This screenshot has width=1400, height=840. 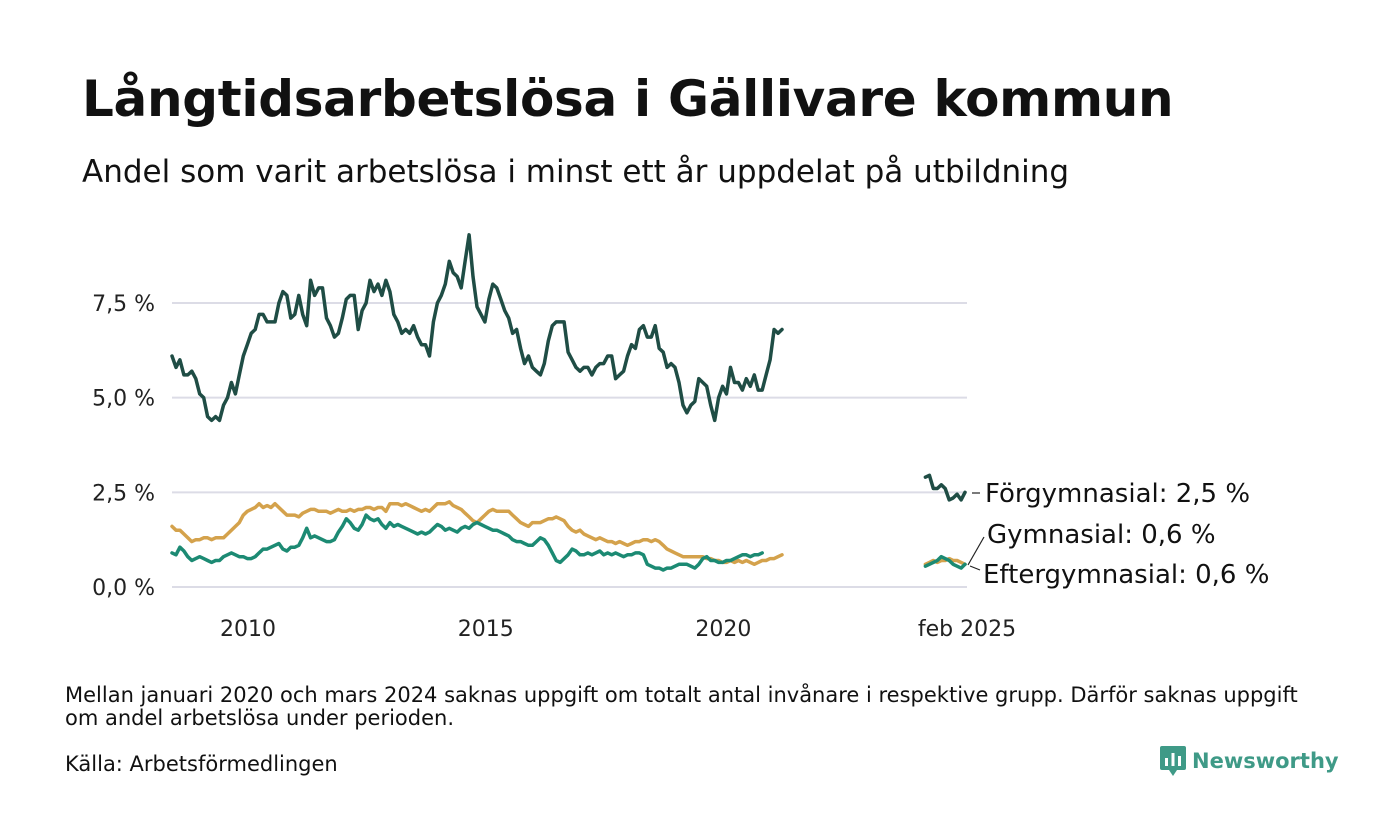 What do you see at coordinates (723, 629) in the screenshot?
I see `x-tick-label: 2020` at bounding box center [723, 629].